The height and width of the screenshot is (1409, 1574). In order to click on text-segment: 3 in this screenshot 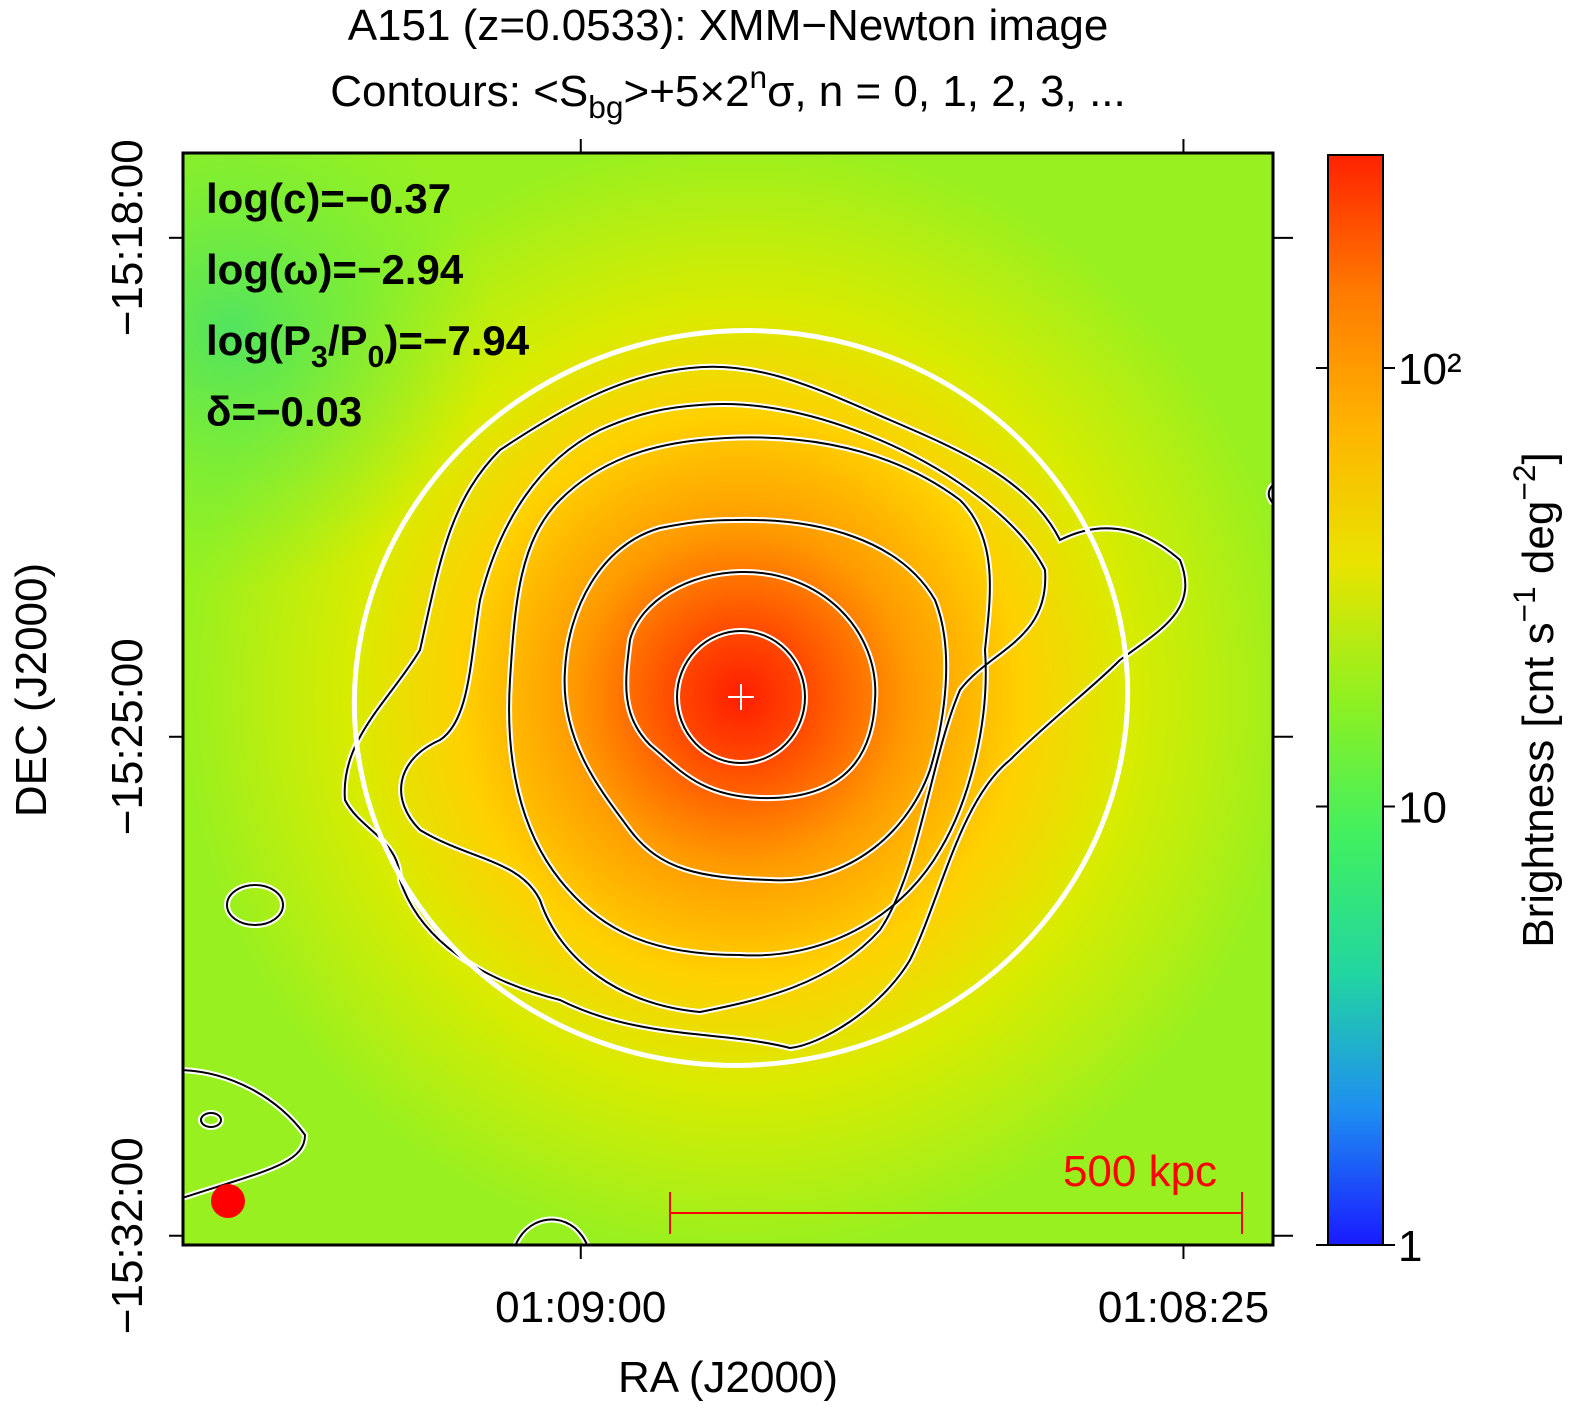, I will do `click(319, 357)`.